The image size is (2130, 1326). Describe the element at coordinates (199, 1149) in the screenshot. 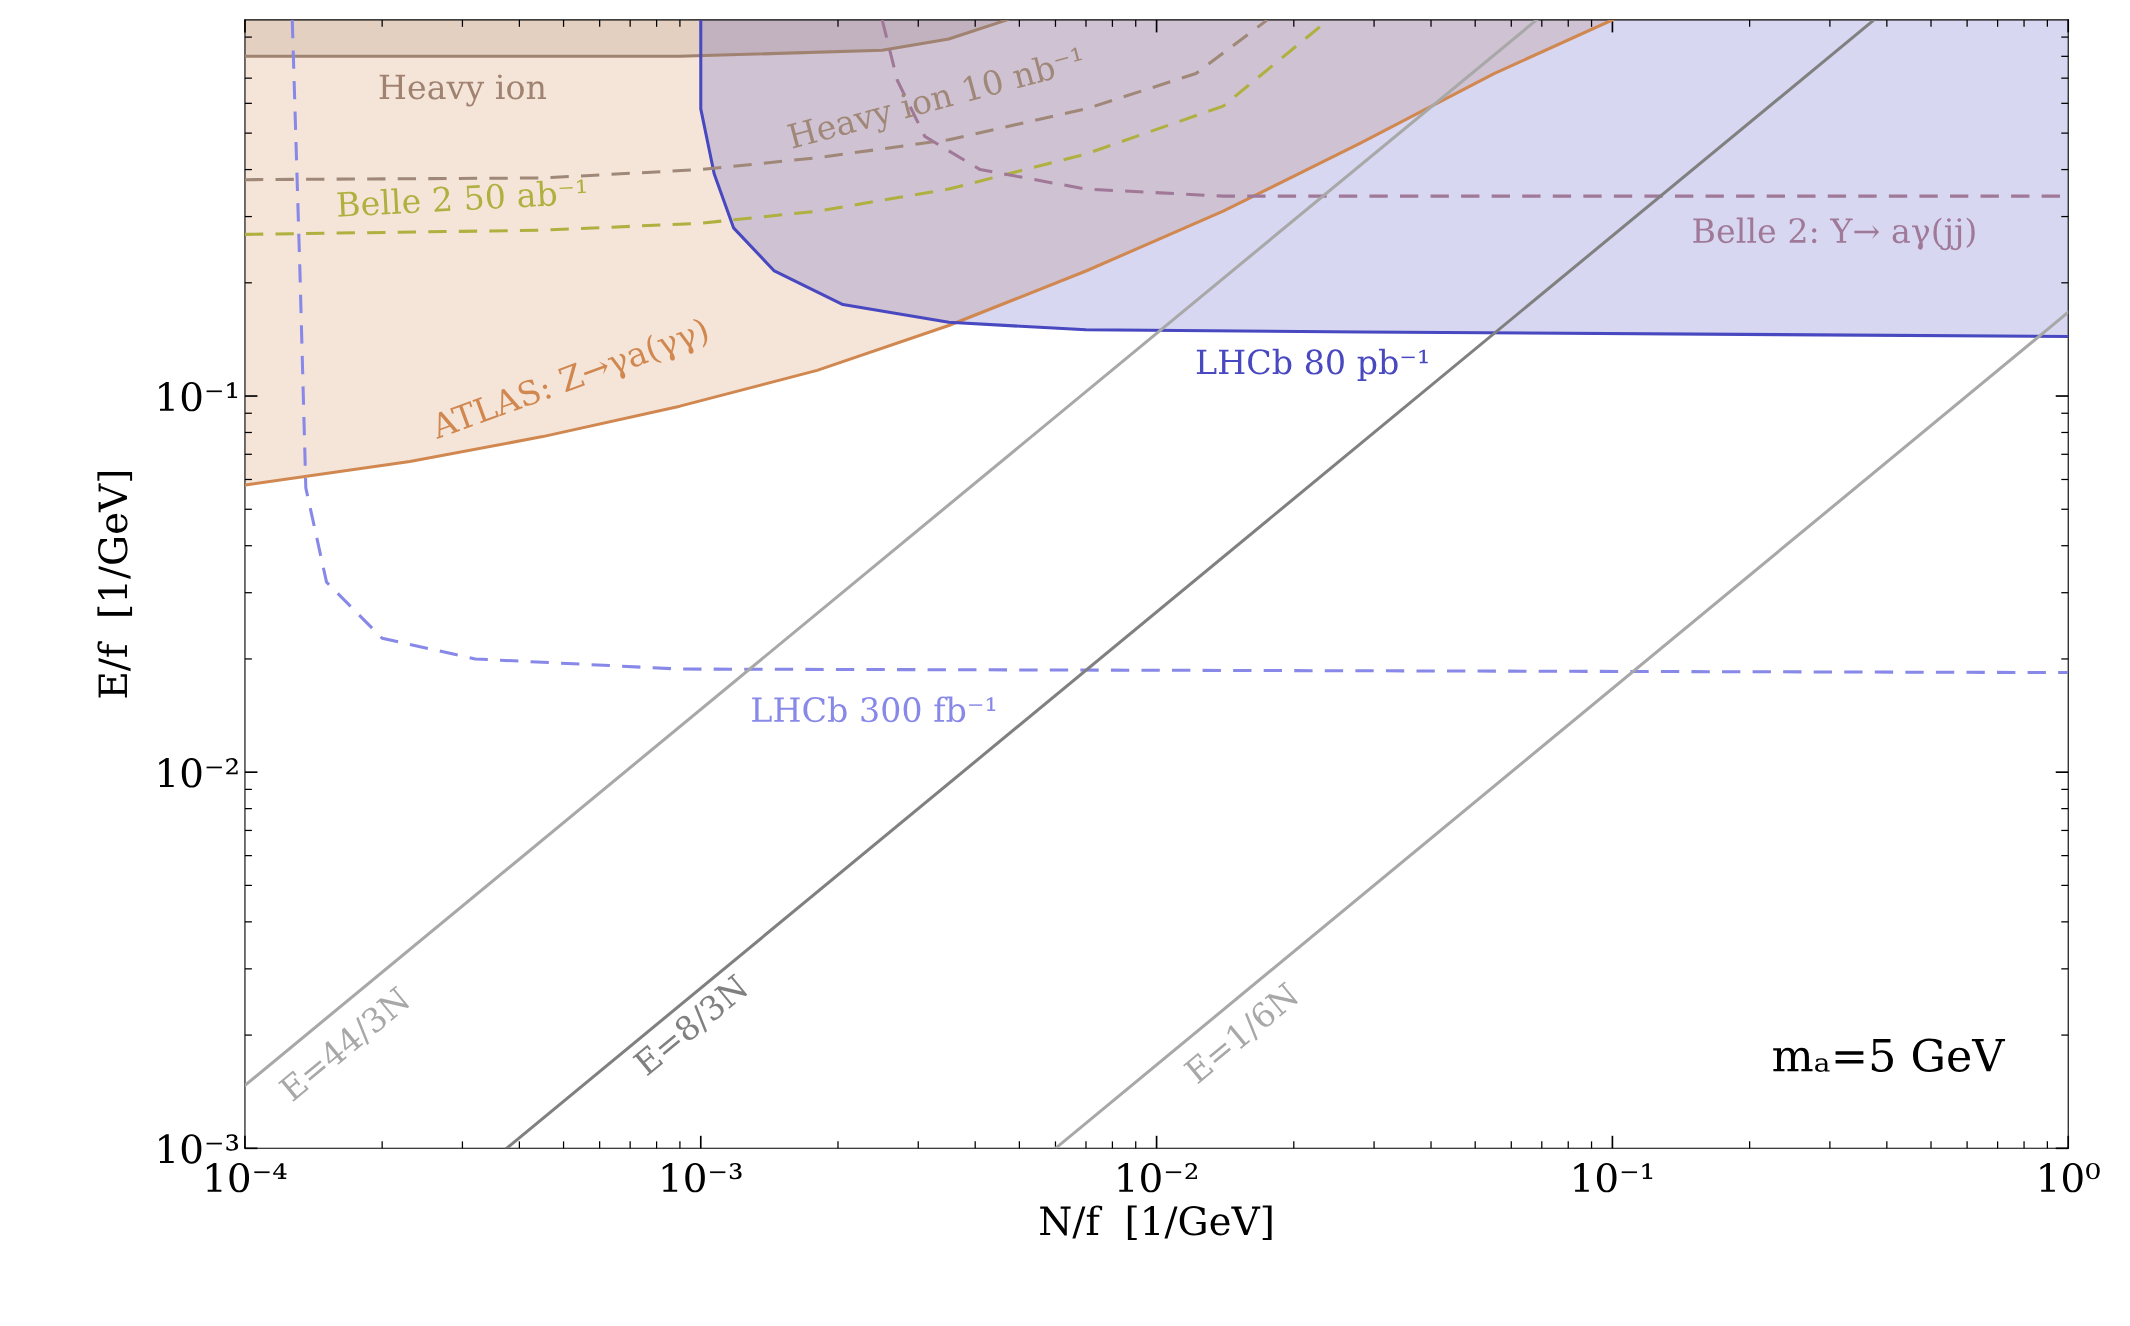

I see `y-tick-label: 10⁻³` at that location.